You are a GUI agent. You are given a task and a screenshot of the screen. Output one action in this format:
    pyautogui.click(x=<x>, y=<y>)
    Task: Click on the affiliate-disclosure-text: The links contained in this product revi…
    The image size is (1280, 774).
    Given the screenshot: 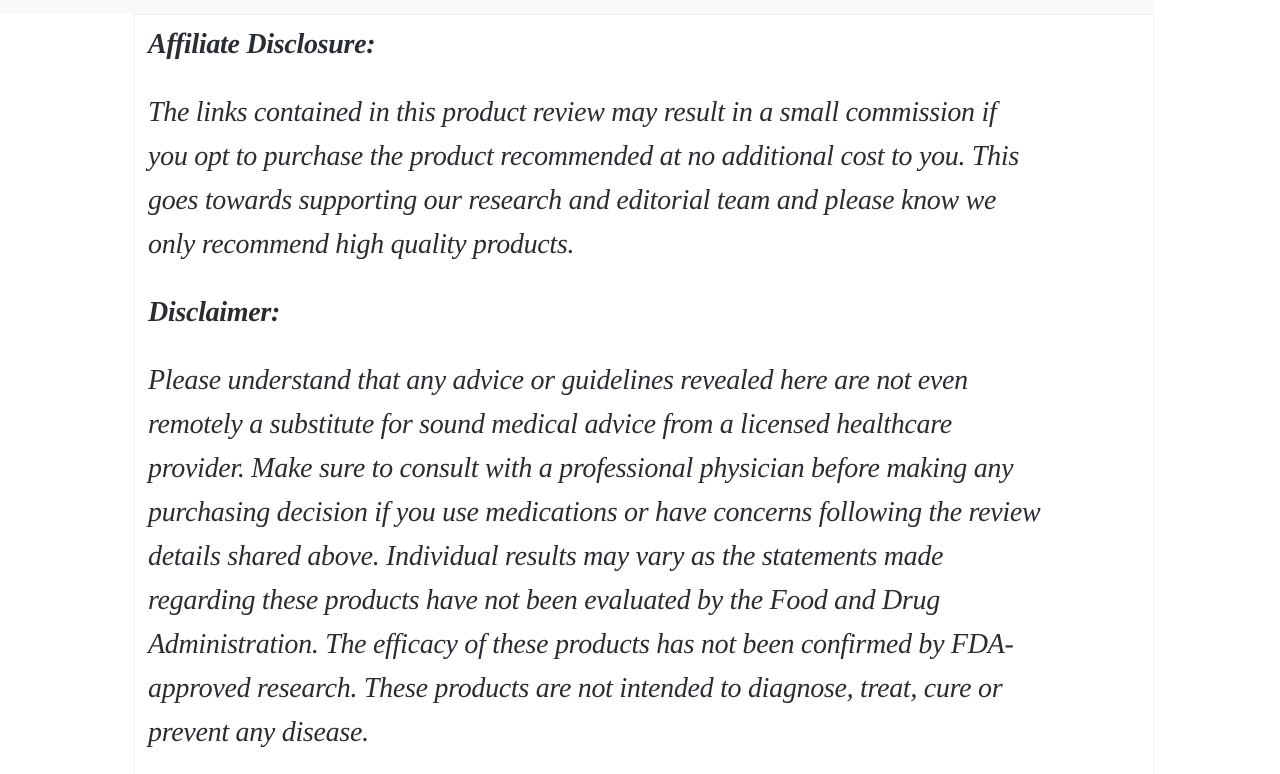 What is the action you would take?
    pyautogui.click(x=583, y=178)
    